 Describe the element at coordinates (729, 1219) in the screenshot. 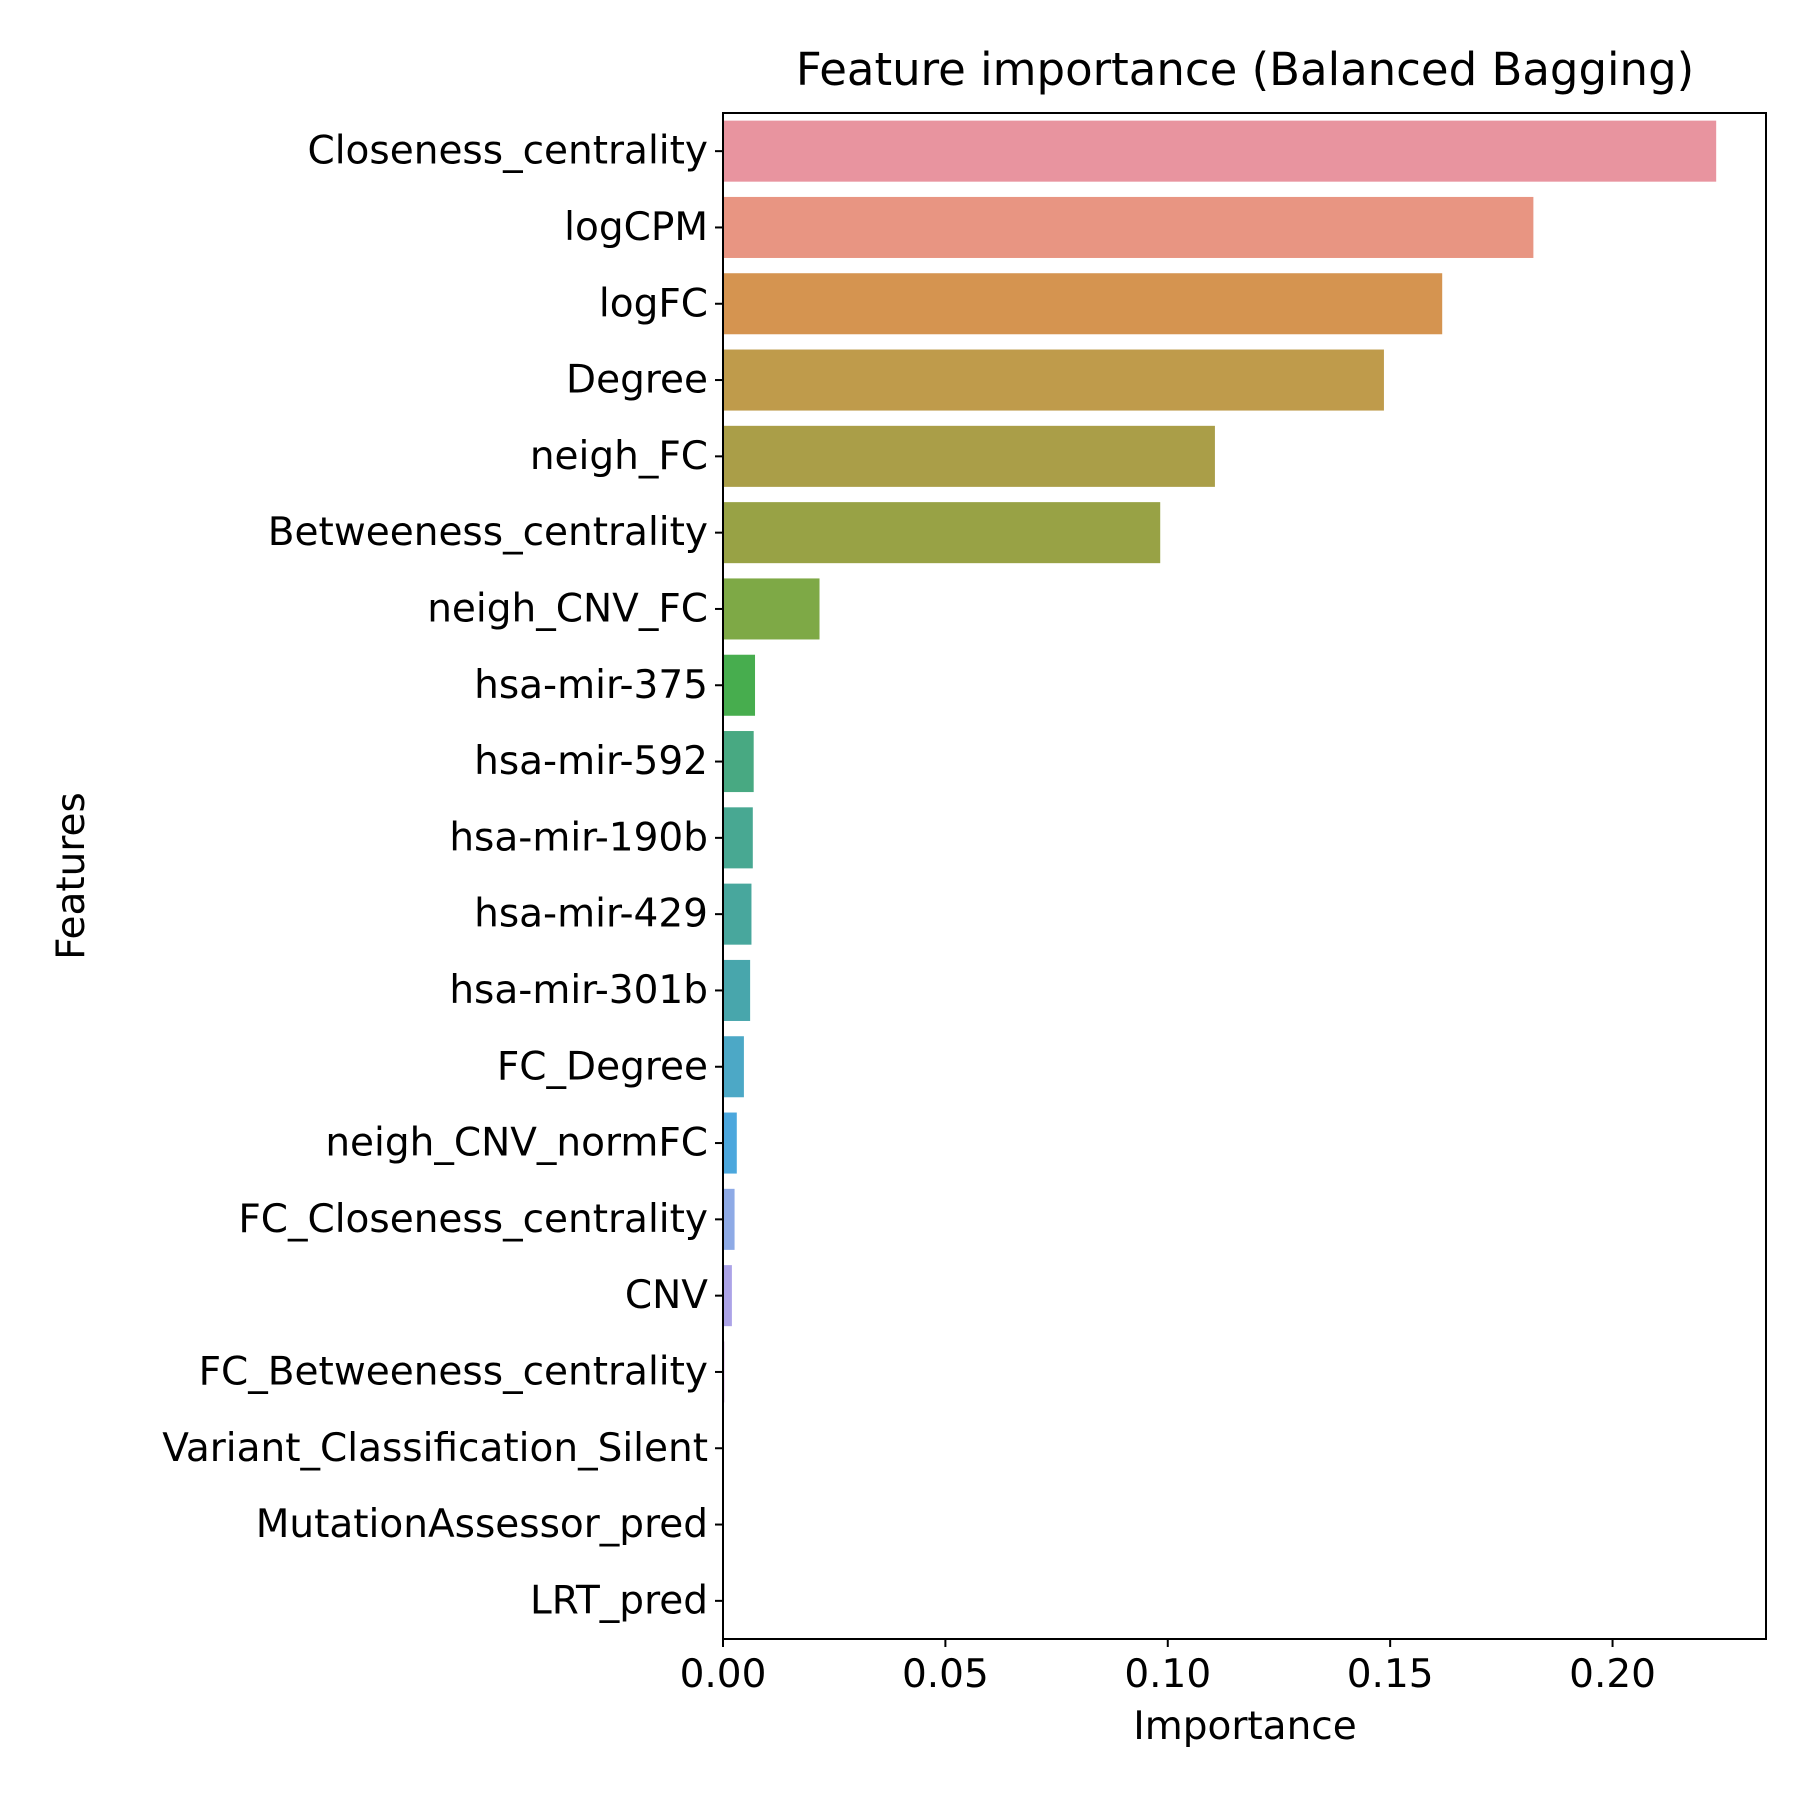

I see `bar-FC_Closeness_centrality` at that location.